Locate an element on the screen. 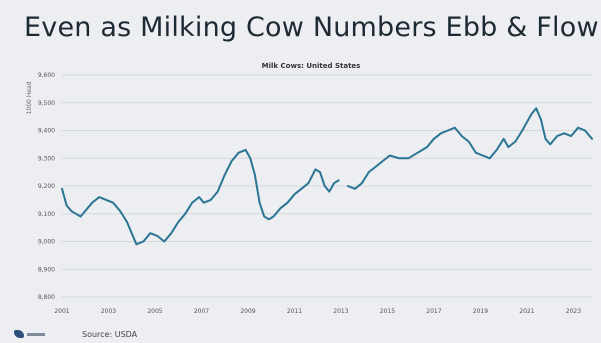  x-tick-label: 2015 is located at coordinates (387, 311).